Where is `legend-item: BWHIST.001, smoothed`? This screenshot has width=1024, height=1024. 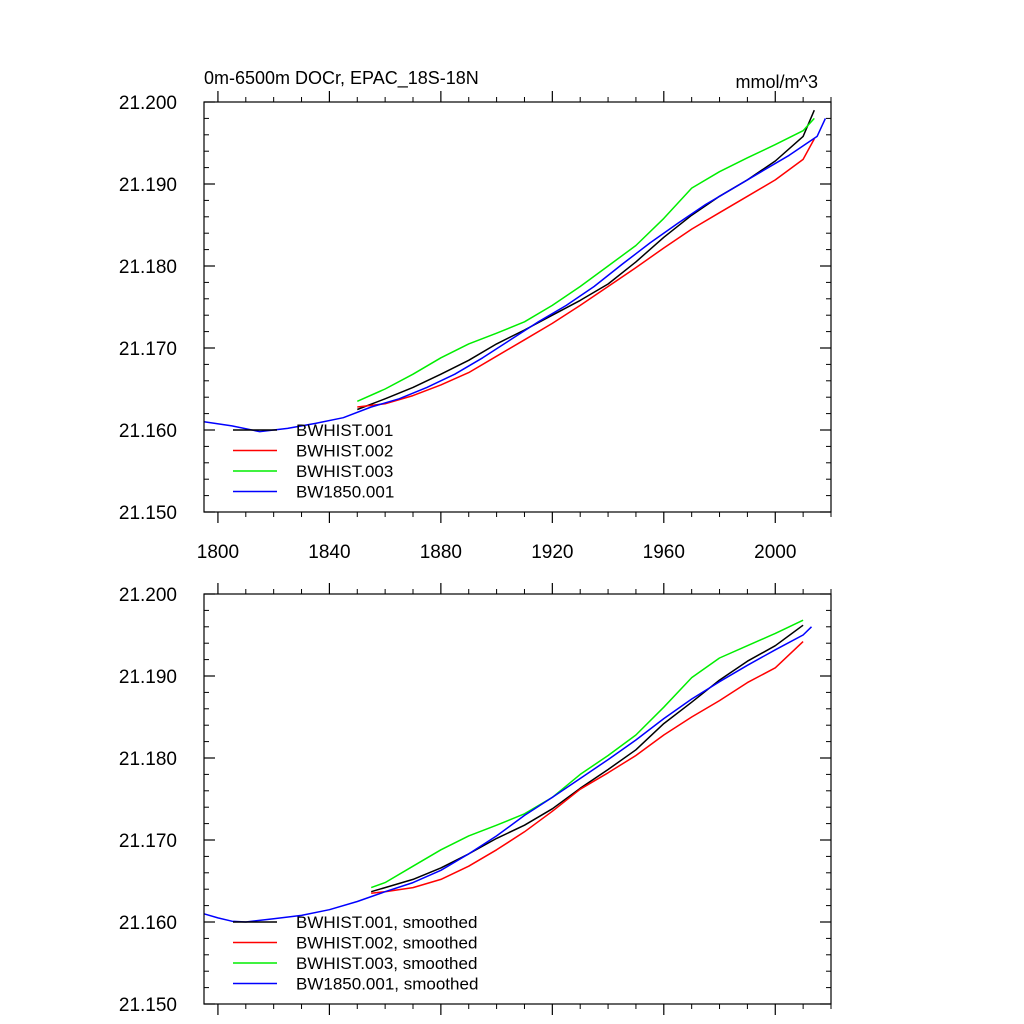
legend-item: BWHIST.001, smoothed is located at coordinates (355, 922).